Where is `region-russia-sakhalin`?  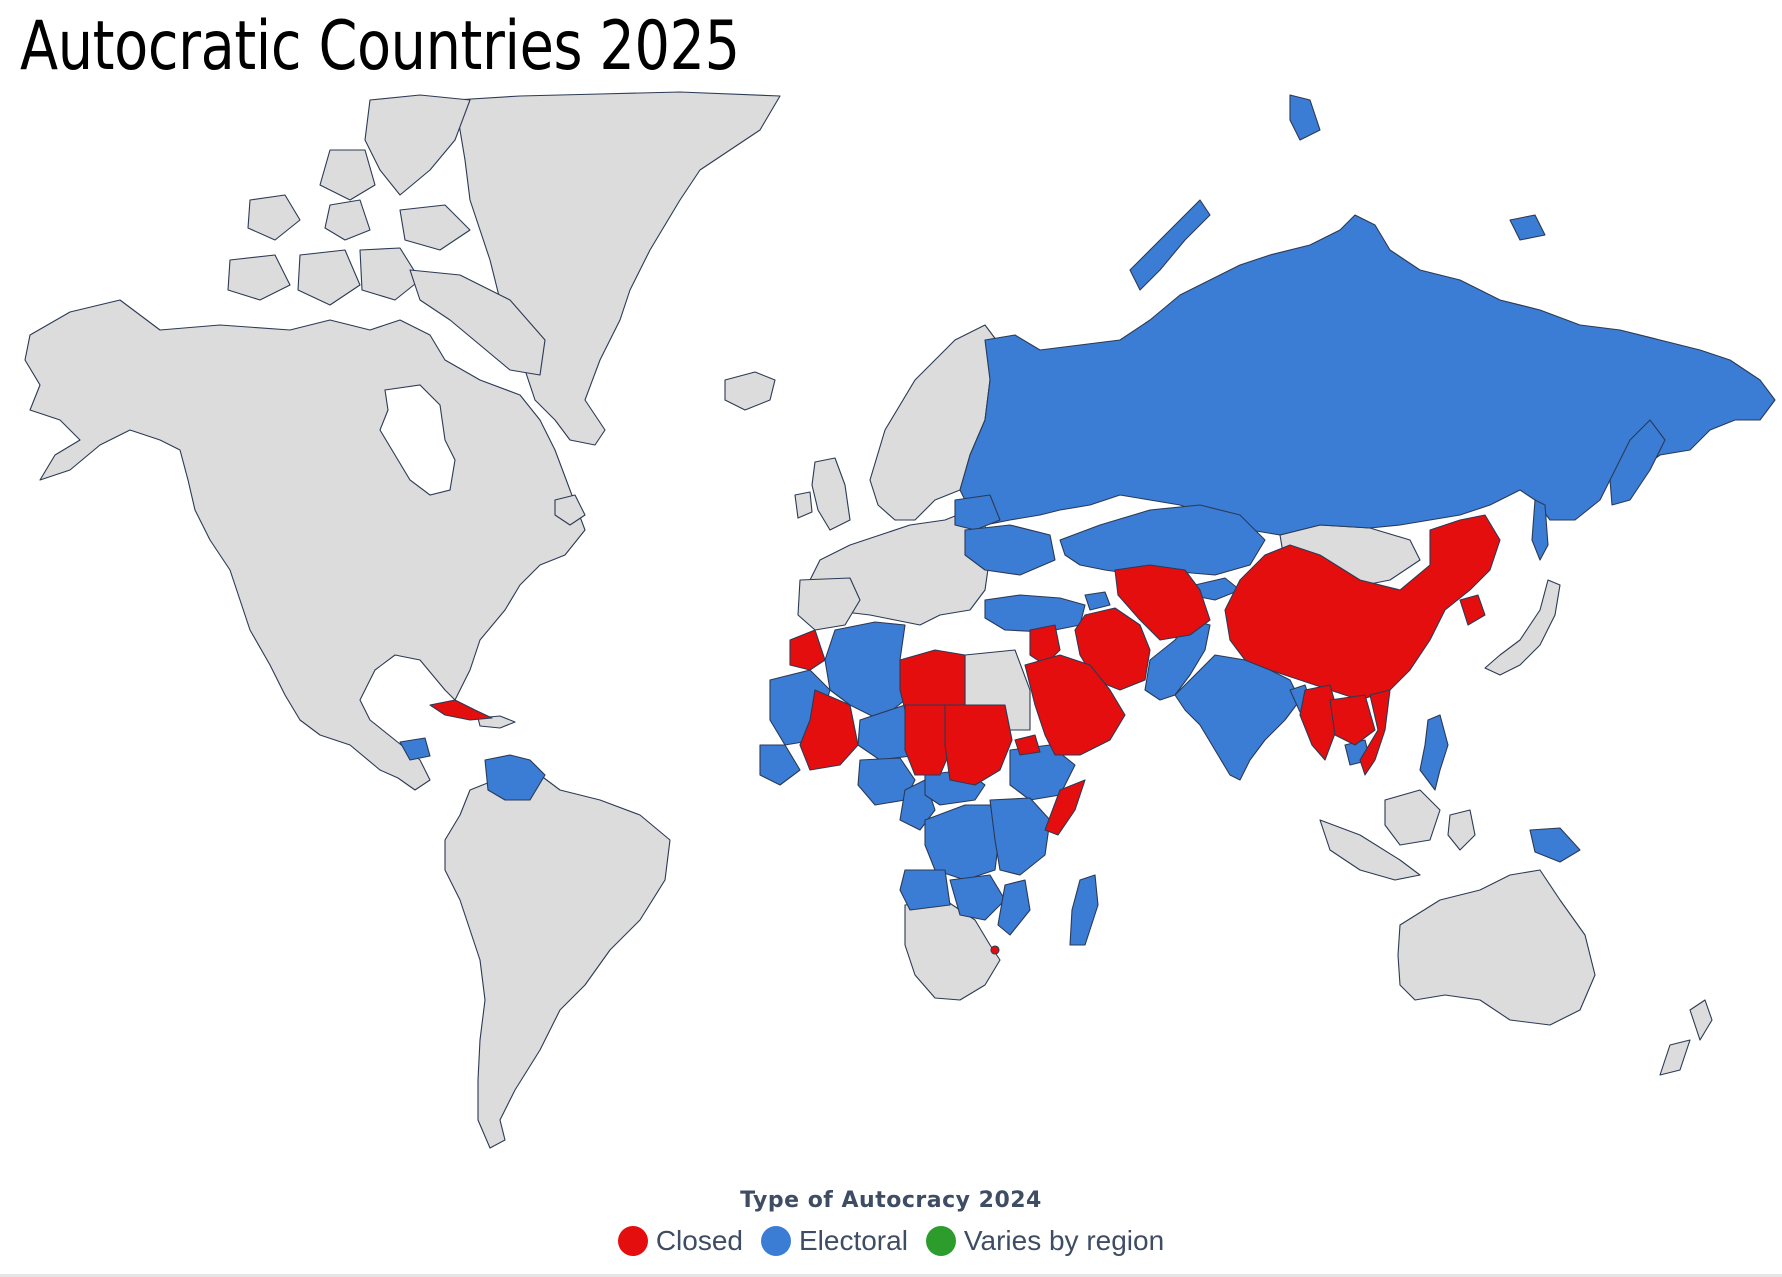 region-russia-sakhalin is located at coordinates (1540, 530).